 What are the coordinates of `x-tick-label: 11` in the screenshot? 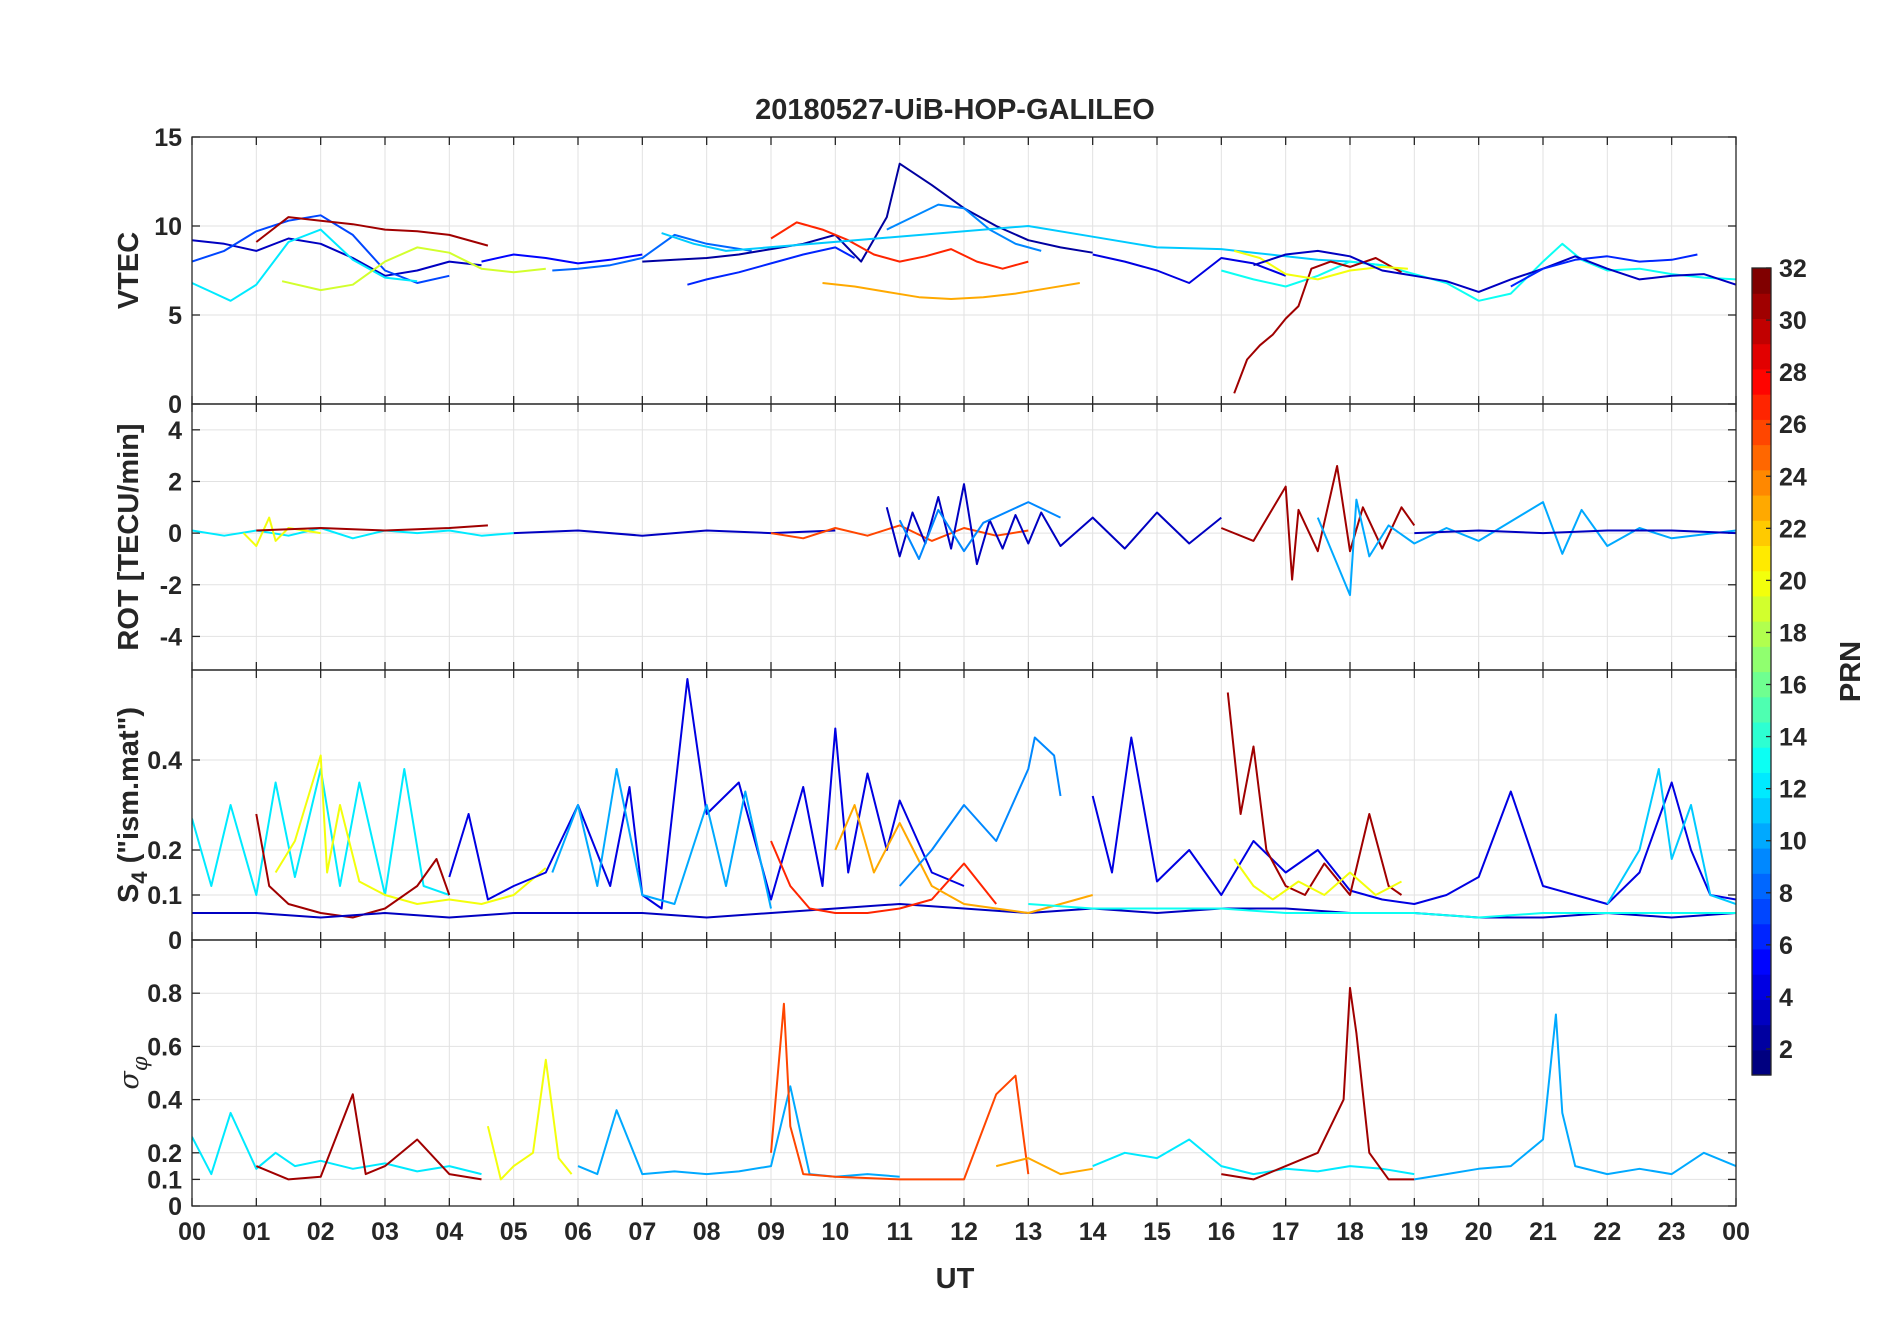 It's located at (899, 1232).